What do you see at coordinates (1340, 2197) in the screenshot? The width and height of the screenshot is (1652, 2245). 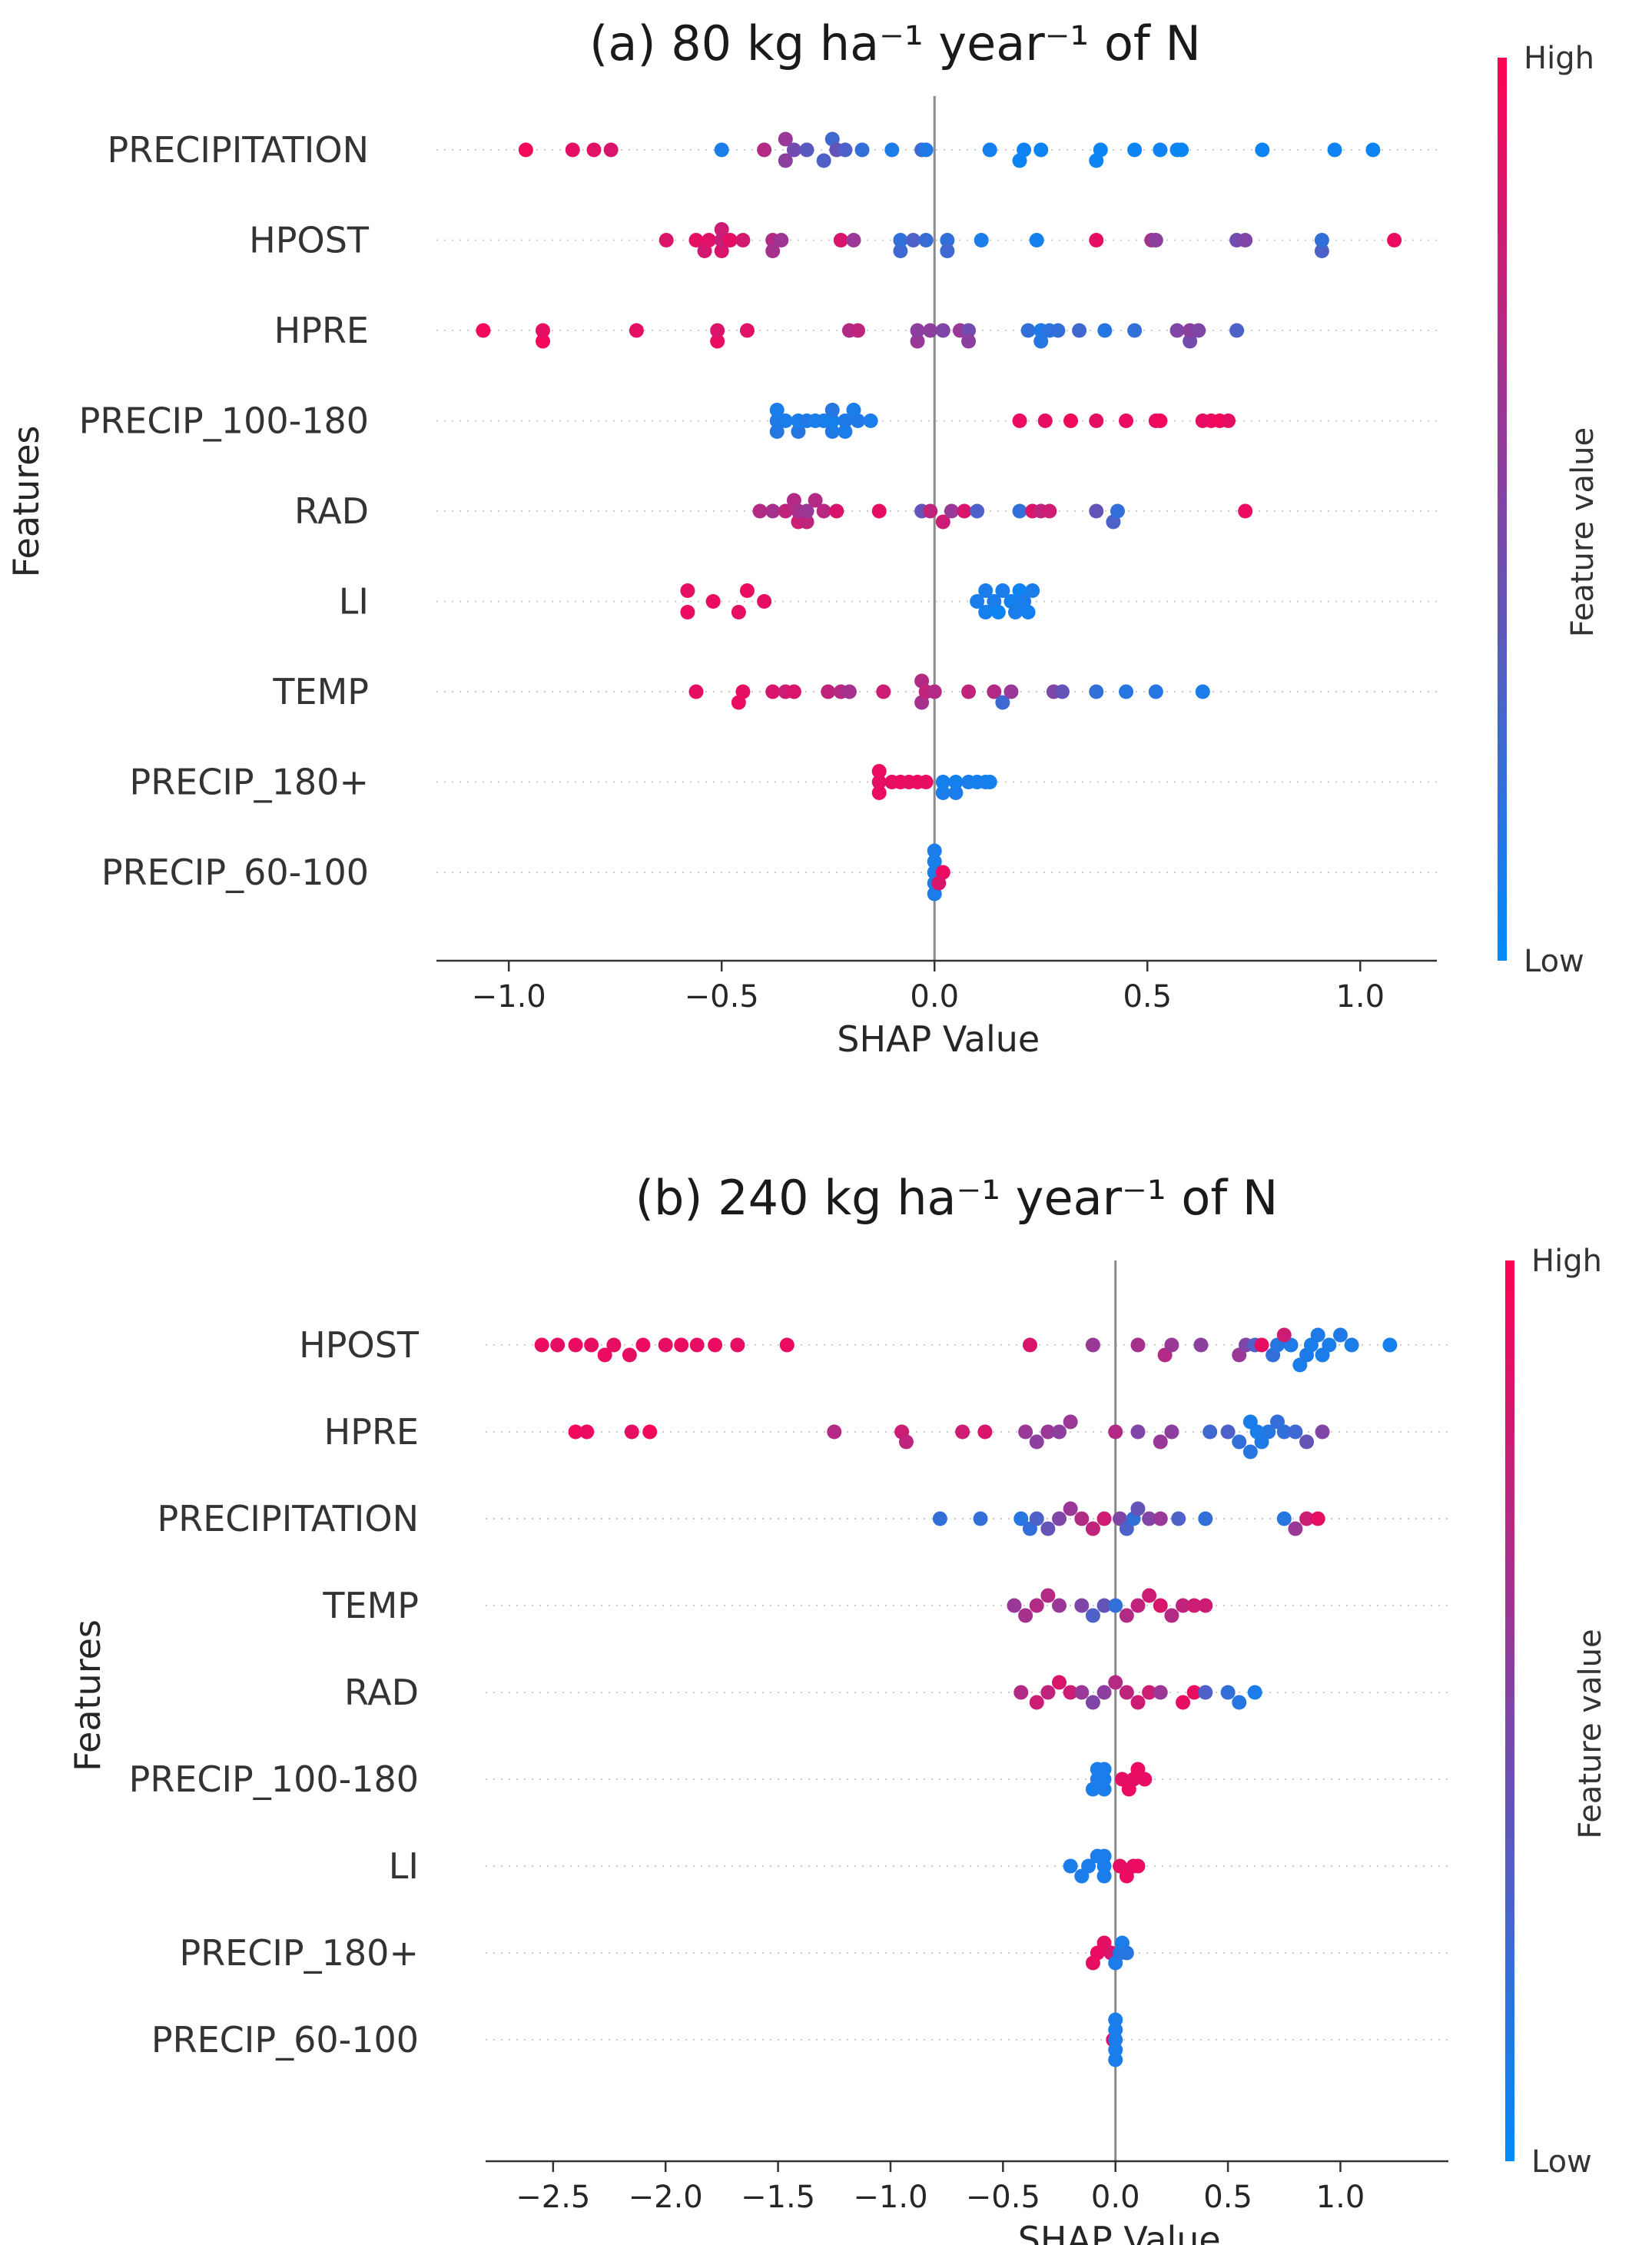 I see `x-tick-label: 1.0` at bounding box center [1340, 2197].